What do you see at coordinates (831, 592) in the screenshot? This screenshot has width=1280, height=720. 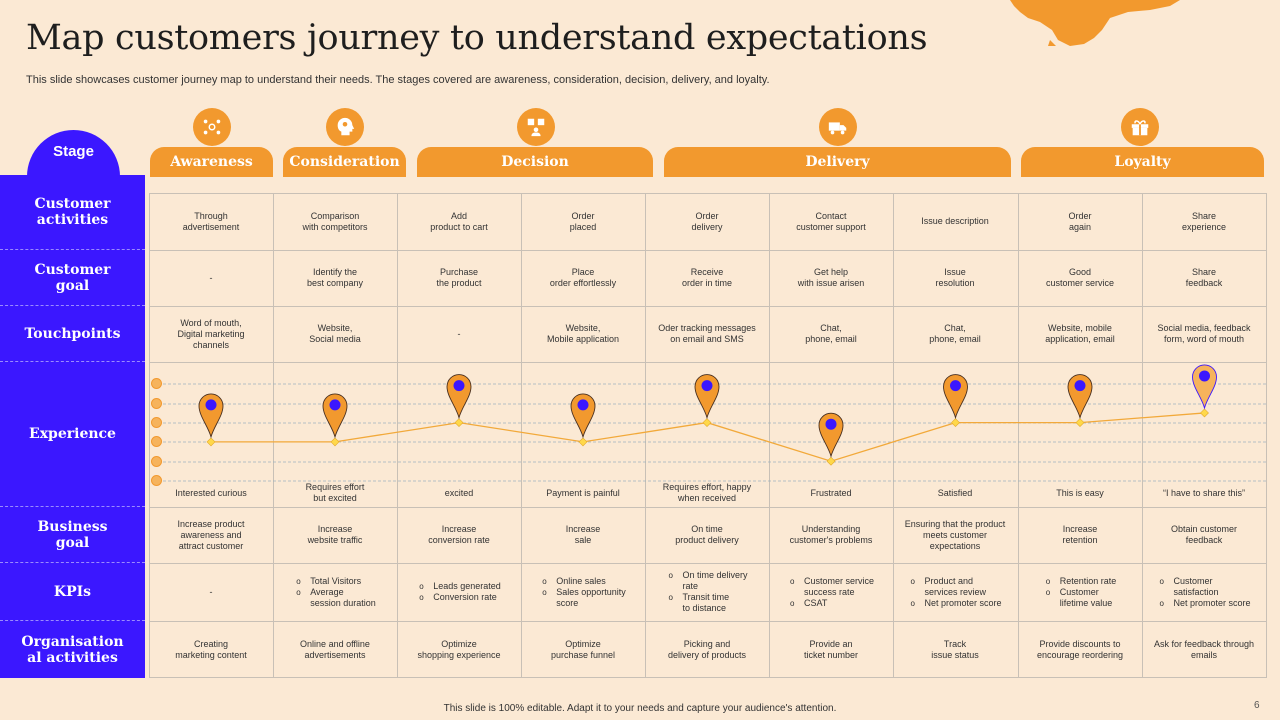 I see `kpi-cell: Customer service success rateCSAT` at bounding box center [831, 592].